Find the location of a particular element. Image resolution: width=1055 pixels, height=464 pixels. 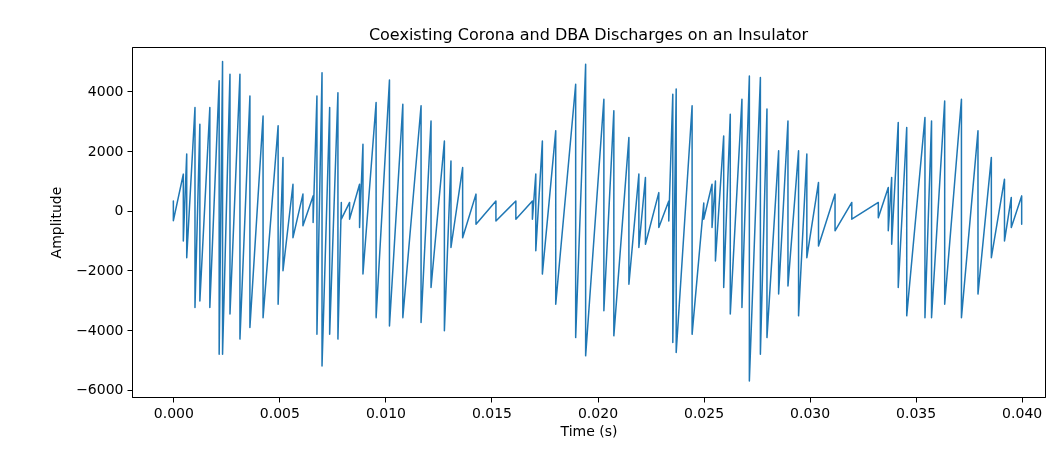

x-tick-label: 0.005 is located at coordinates (279, 412).